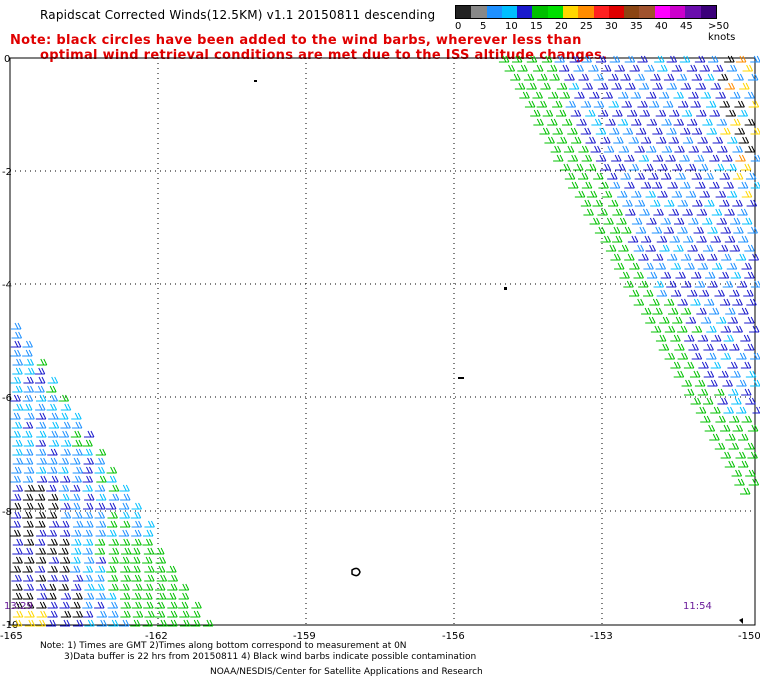  What do you see at coordinates (661, 26) in the screenshot?
I see `scale-tick-label: 40` at bounding box center [661, 26].